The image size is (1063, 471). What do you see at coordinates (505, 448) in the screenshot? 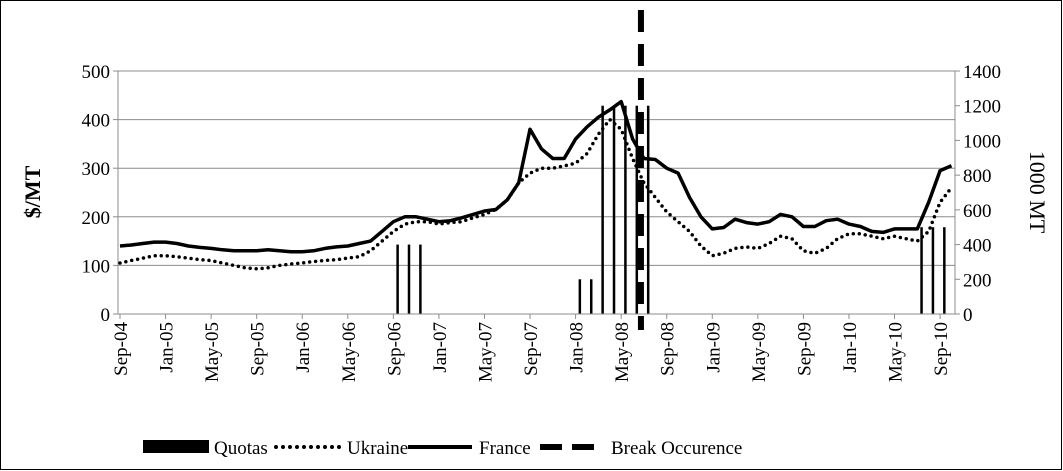
I see `legend-label: France` at bounding box center [505, 448].